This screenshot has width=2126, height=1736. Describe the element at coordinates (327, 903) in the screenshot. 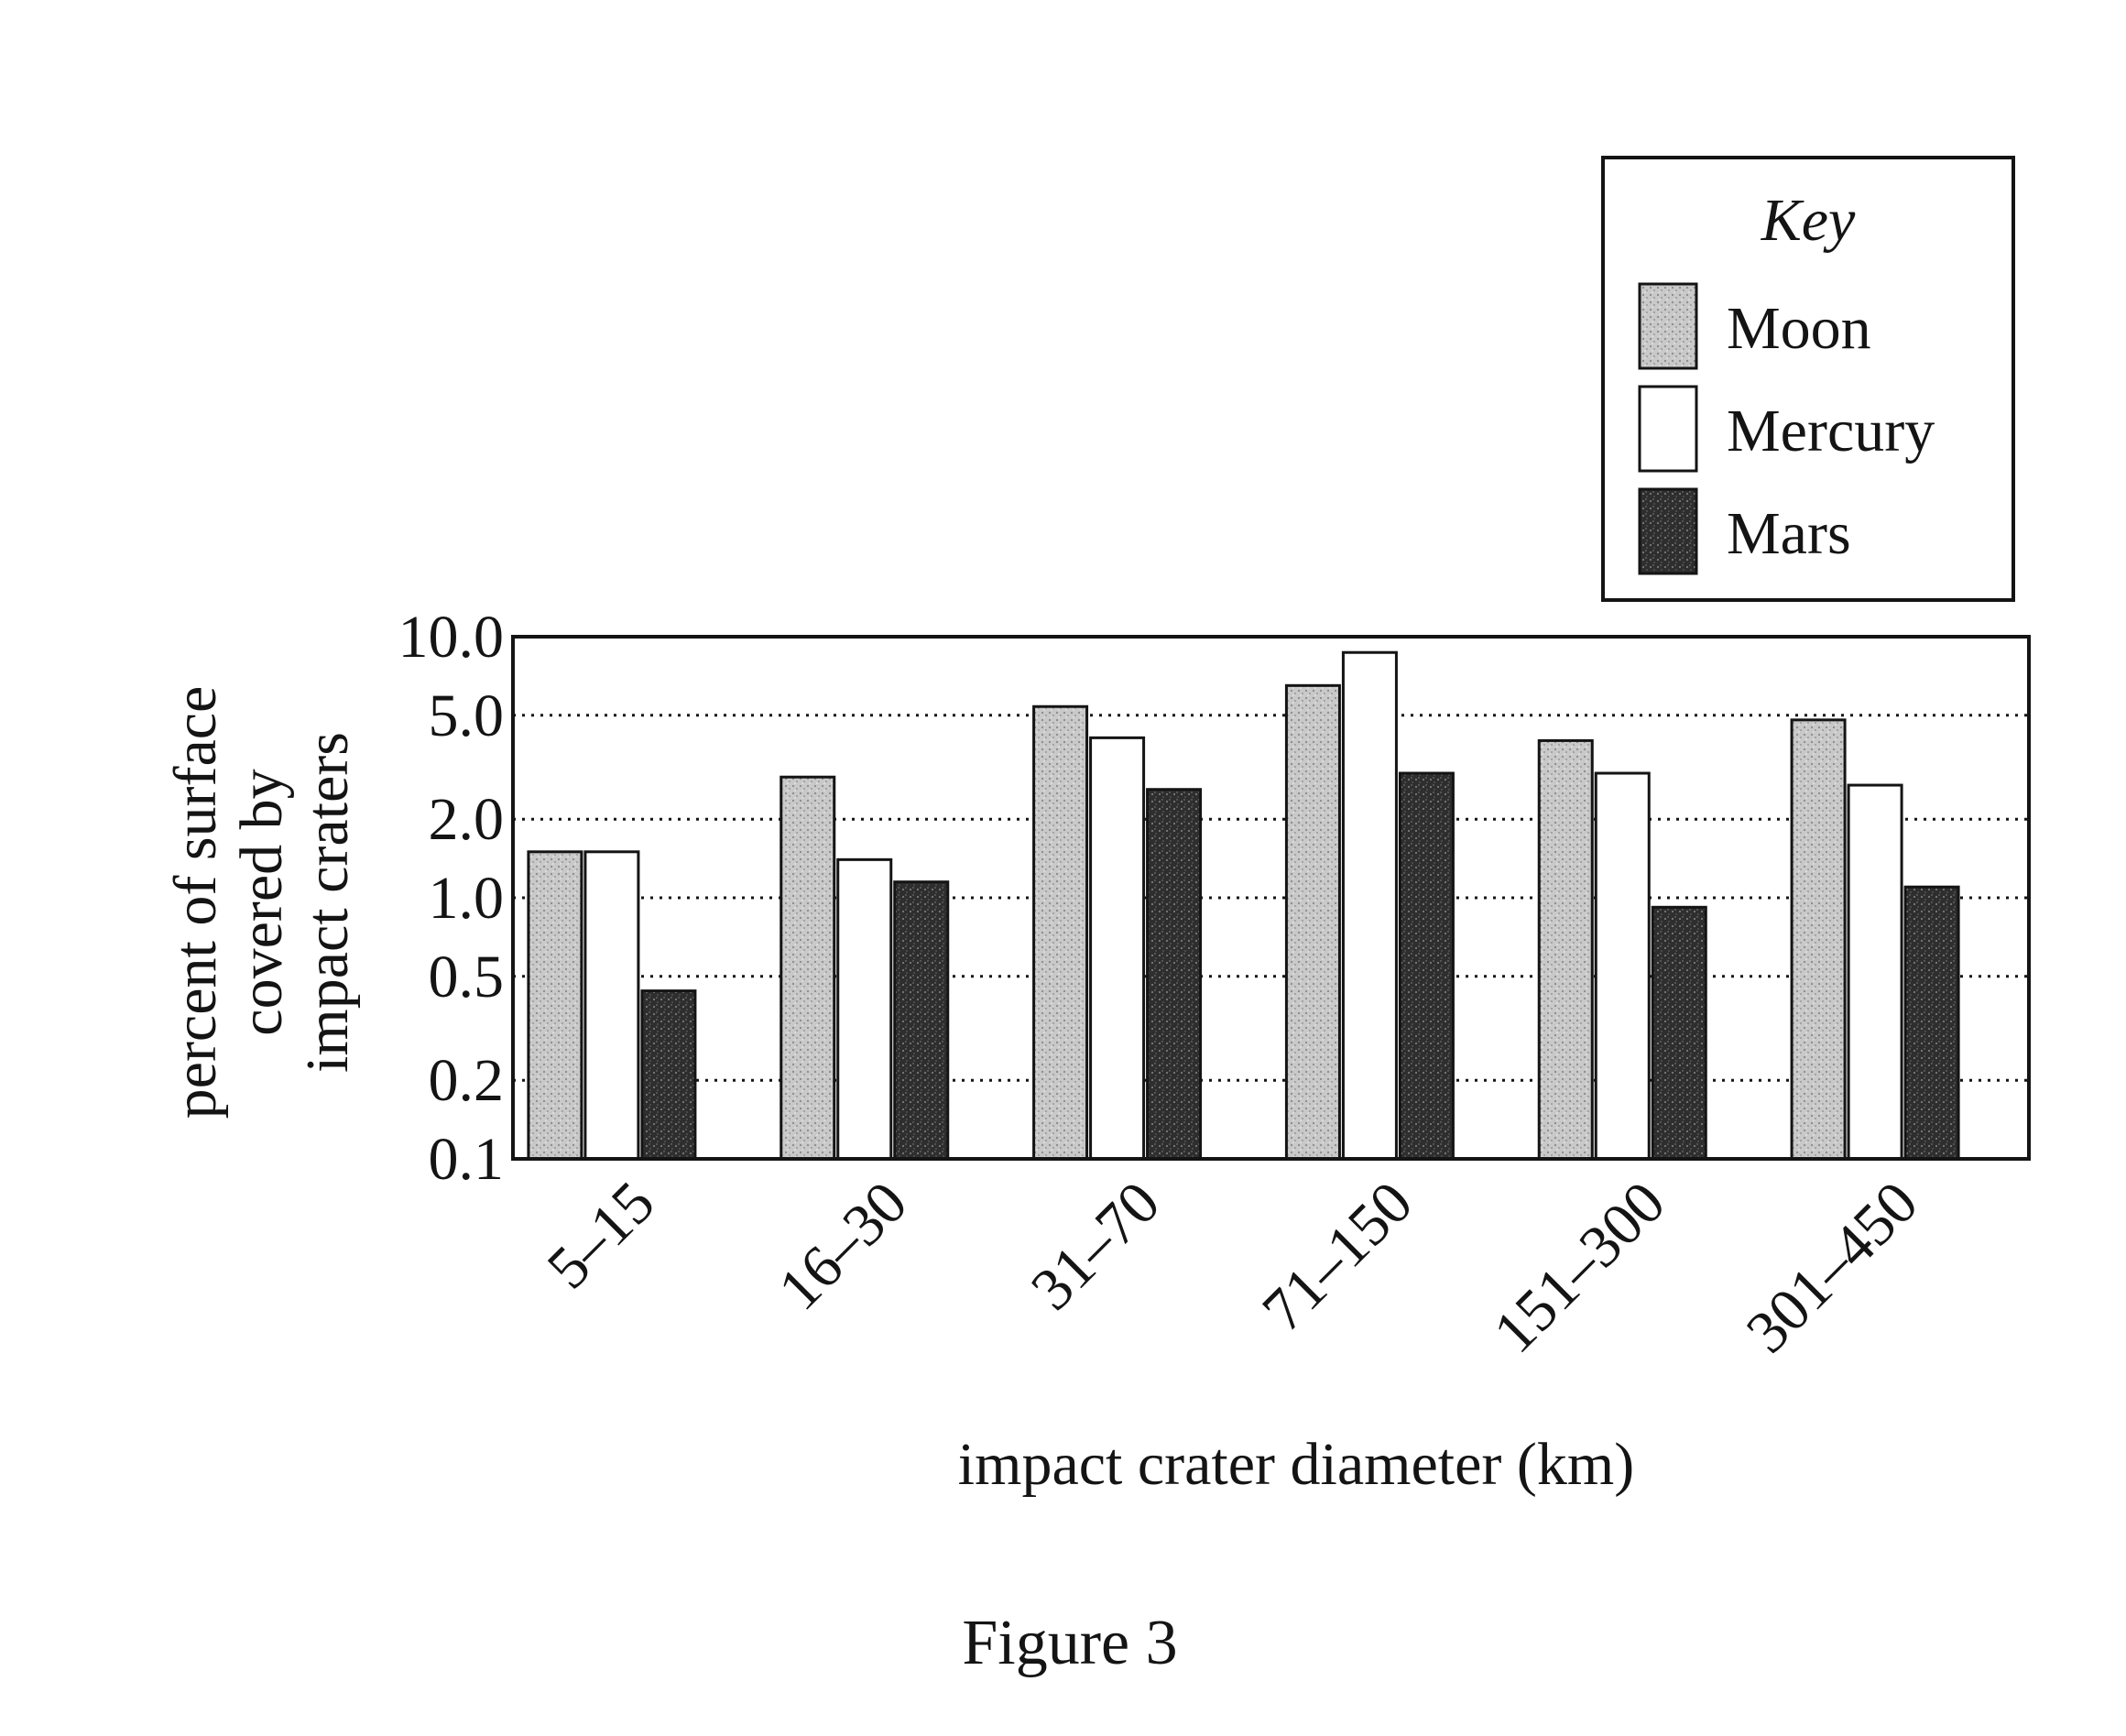

I see `y-axis-title-line: impact craters` at that location.